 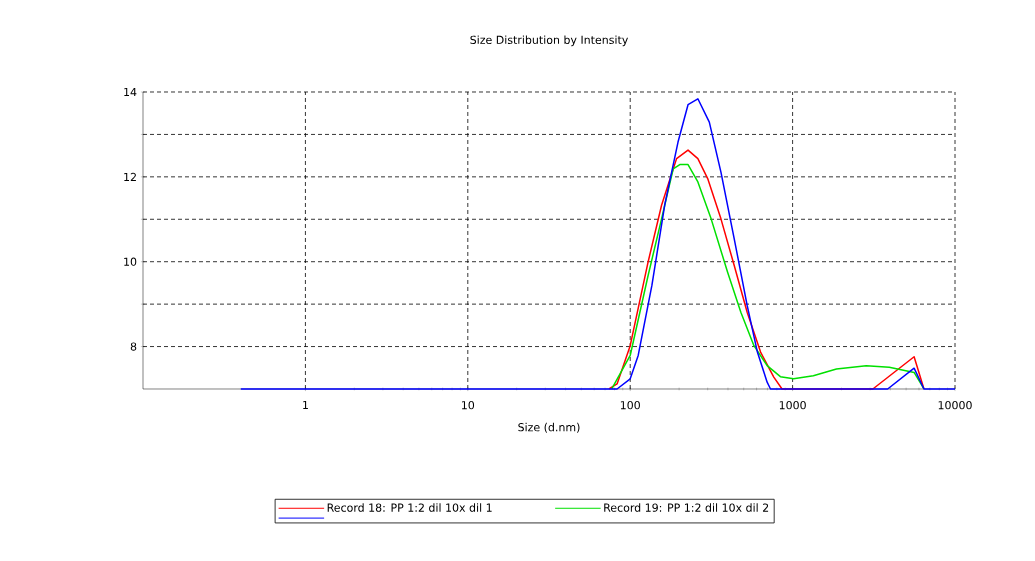 What do you see at coordinates (630, 405) in the screenshot?
I see `x-tick-label: 100` at bounding box center [630, 405].